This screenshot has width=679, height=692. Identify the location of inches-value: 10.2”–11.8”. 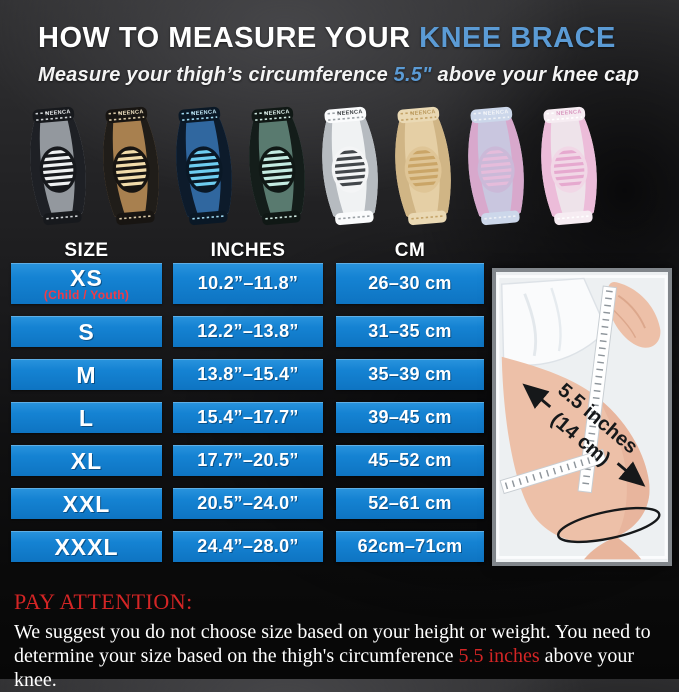
(248, 283).